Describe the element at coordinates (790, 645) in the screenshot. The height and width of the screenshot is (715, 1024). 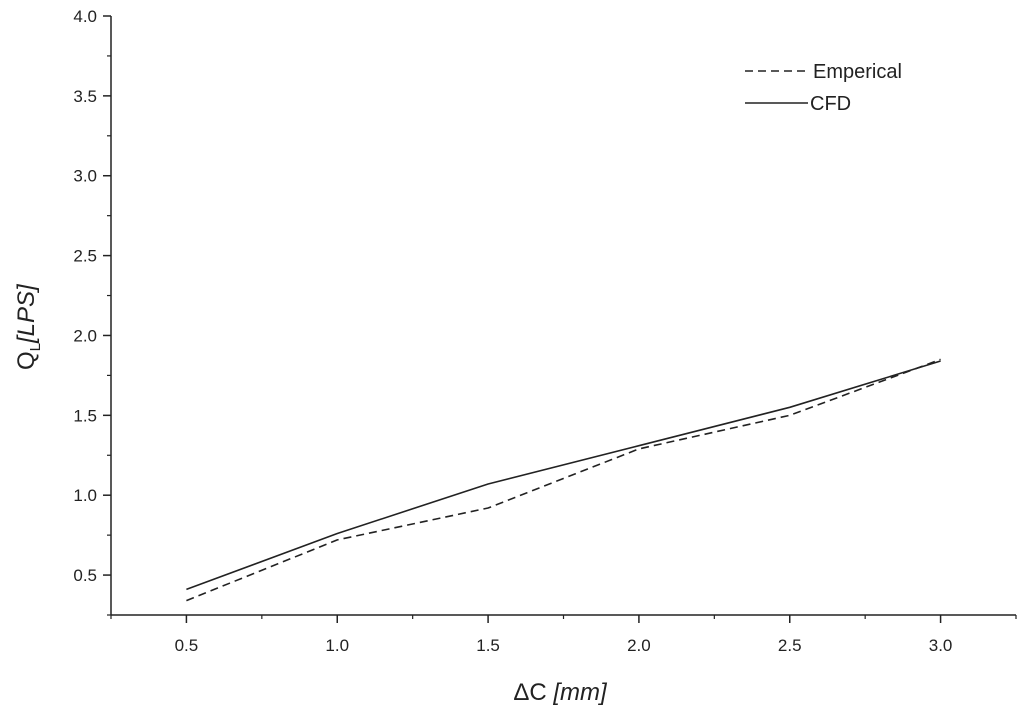
I see `x-tick-label: 2.5` at that location.